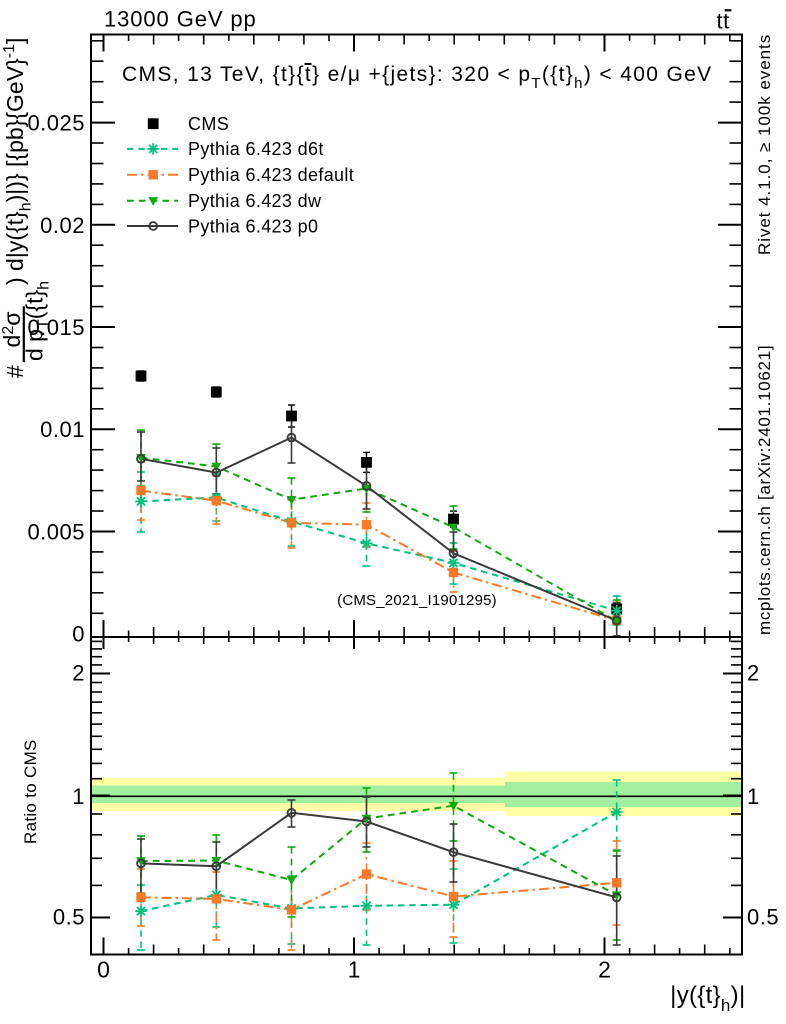  What do you see at coordinates (208, 124) in the screenshot?
I see `svg-text: CMS` at bounding box center [208, 124].